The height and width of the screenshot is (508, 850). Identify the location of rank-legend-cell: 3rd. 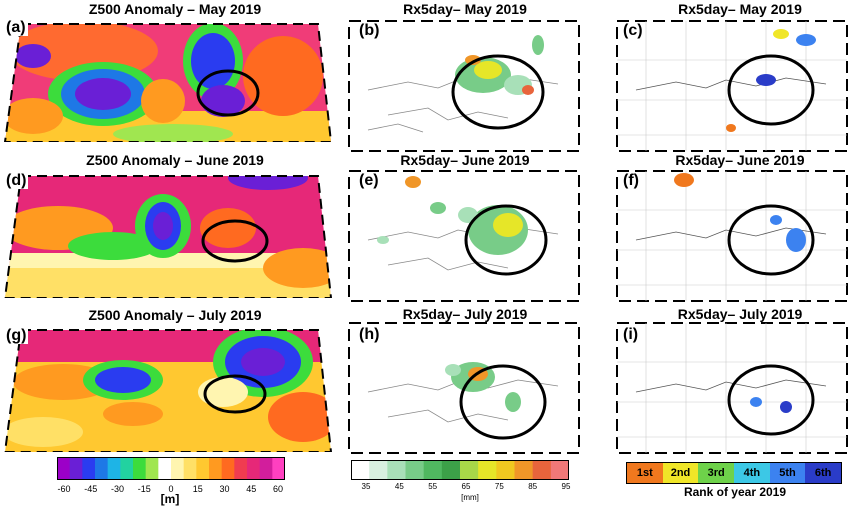
(716, 473).